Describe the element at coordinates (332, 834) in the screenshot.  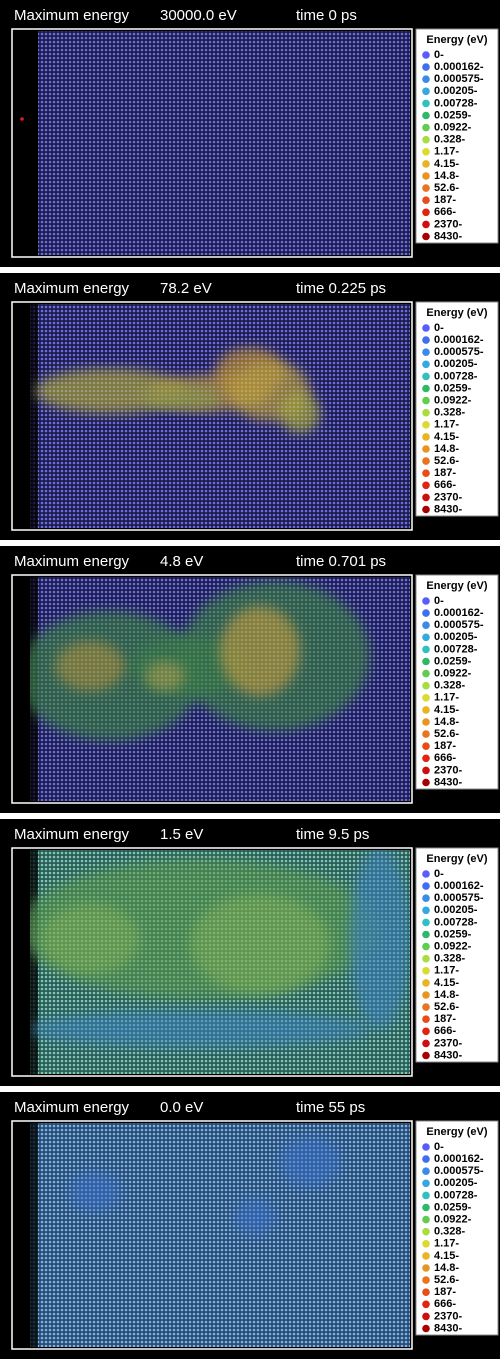
I see `time: time 9.5 ps` at that location.